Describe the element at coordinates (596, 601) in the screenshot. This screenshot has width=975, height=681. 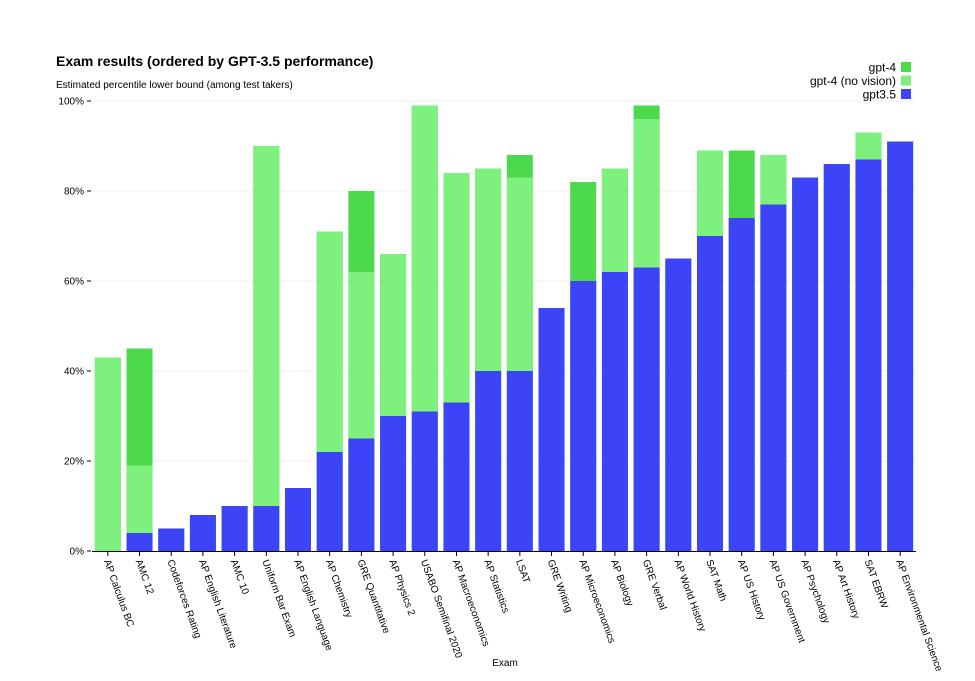
I see `category-label: AP Microeconomics` at that location.